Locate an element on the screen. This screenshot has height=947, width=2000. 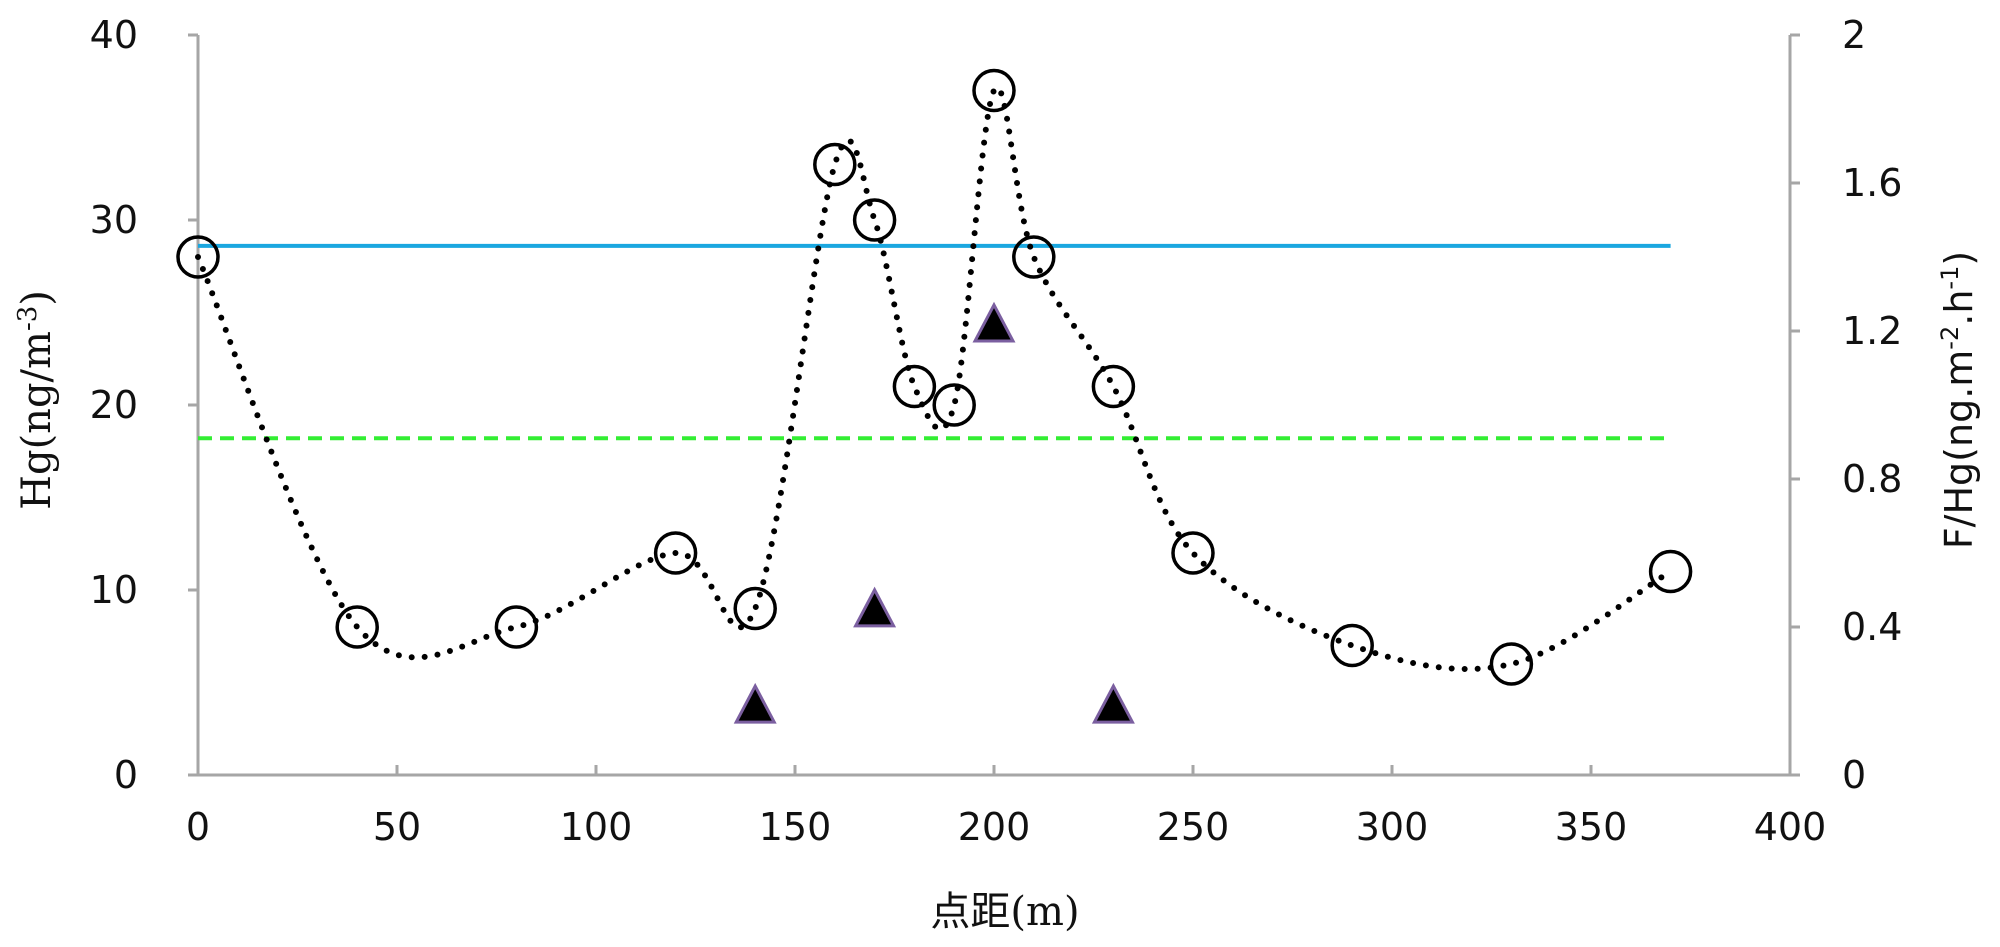
right-y-title-sup1: -2 is located at coordinates (1950, 338).